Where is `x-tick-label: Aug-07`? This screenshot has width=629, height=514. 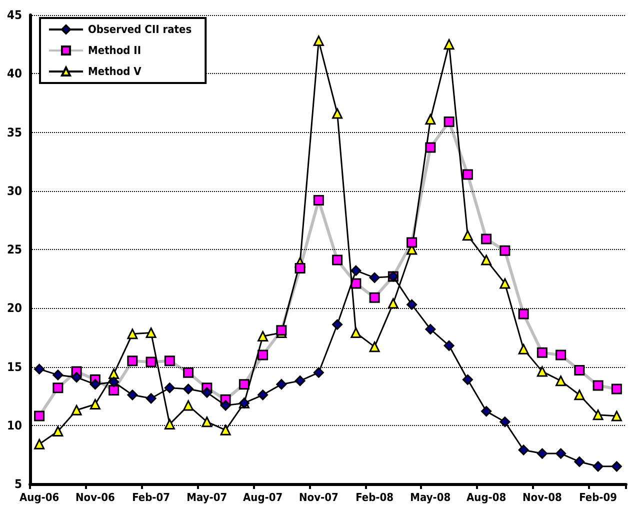 x-tick-label: Aug-07 is located at coordinates (262, 497).